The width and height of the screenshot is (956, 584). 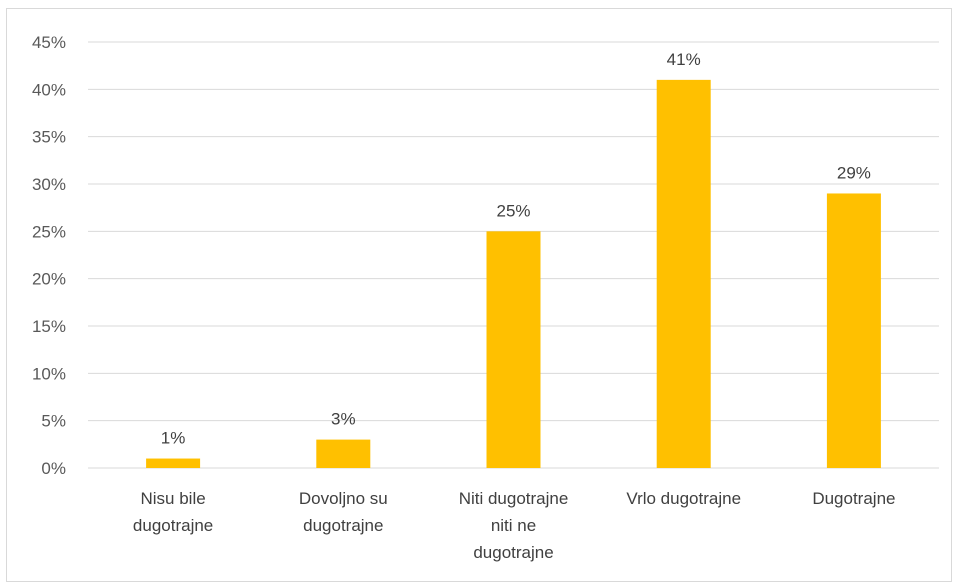 I want to click on category-label: Nisu bile, so click(x=172, y=498).